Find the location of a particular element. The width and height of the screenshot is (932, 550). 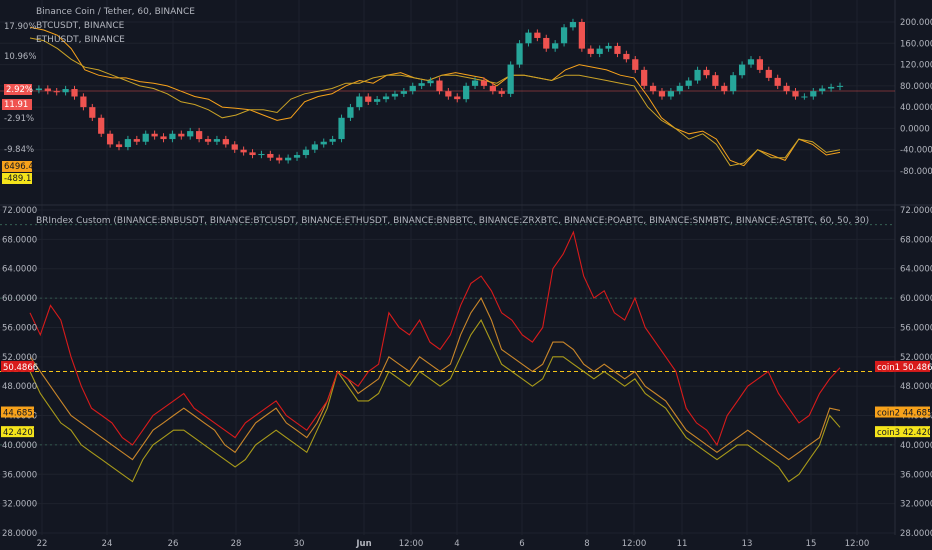

legend-bnb: Binance Coin / Tether, 60, BINANCE is located at coordinates (115, 12).